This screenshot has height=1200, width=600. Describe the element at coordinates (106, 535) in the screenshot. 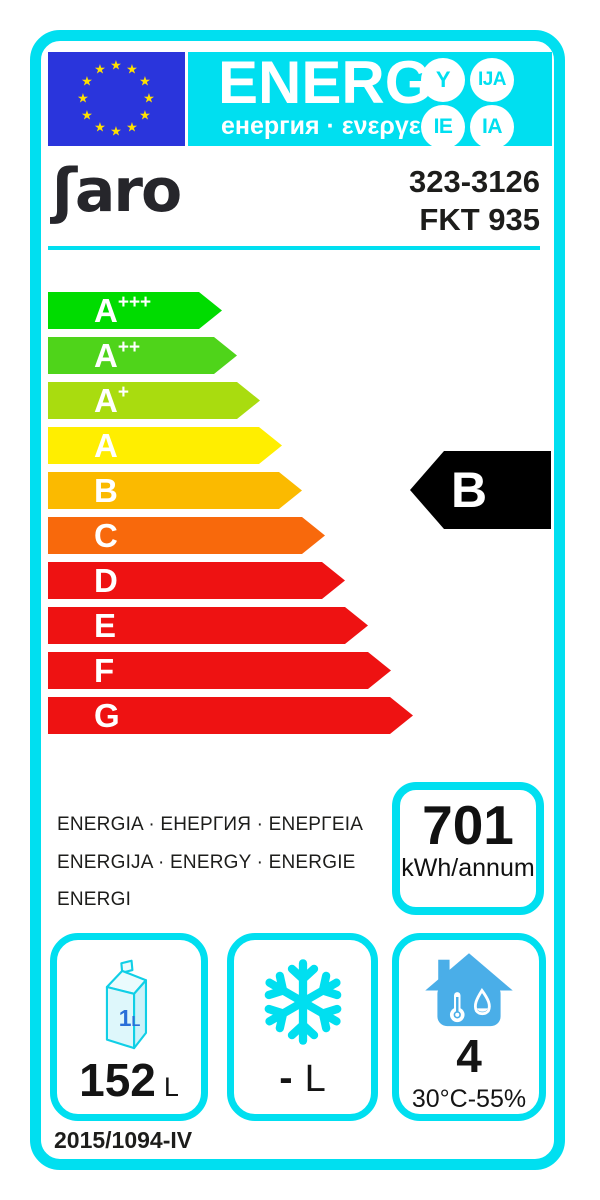

I see `grade-letter: C` at that location.